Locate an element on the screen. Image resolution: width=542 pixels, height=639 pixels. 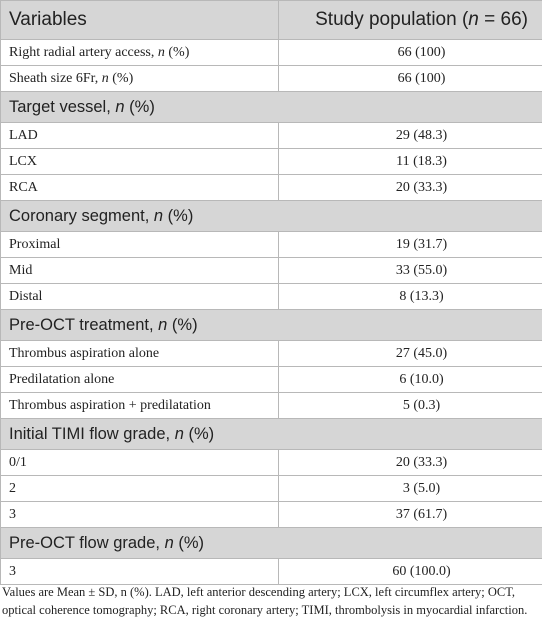
row-label: Predilatation alone is located at coordinates (139, 379).